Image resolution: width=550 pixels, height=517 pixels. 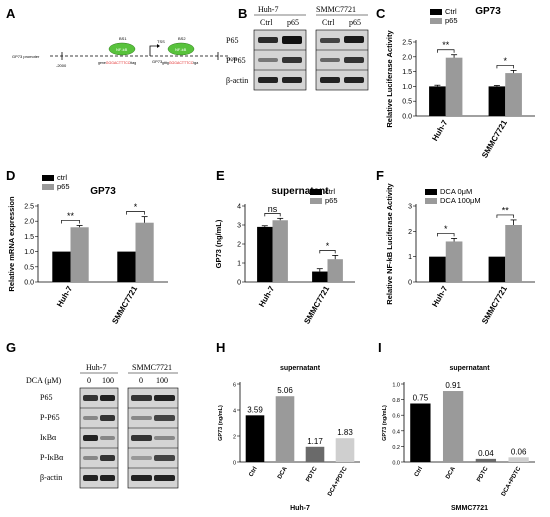 What do you see at coordinates (453, 426) in the screenshot?
I see `bar-dca` at bounding box center [453, 426].